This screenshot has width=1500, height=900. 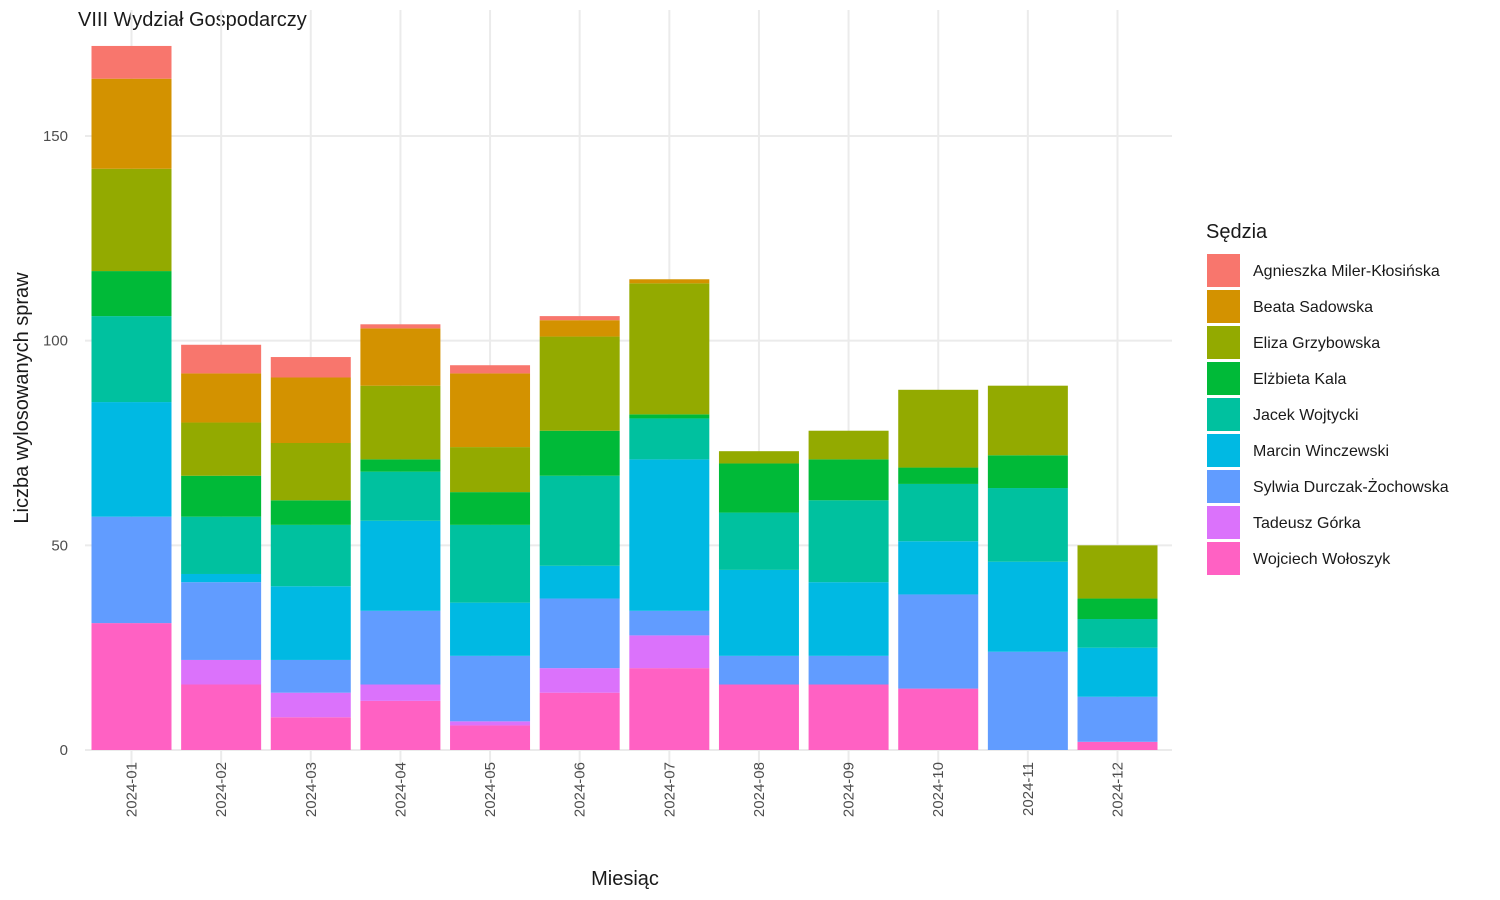 What do you see at coordinates (55, 136) in the screenshot?
I see `y-tick-label: 150` at bounding box center [55, 136].